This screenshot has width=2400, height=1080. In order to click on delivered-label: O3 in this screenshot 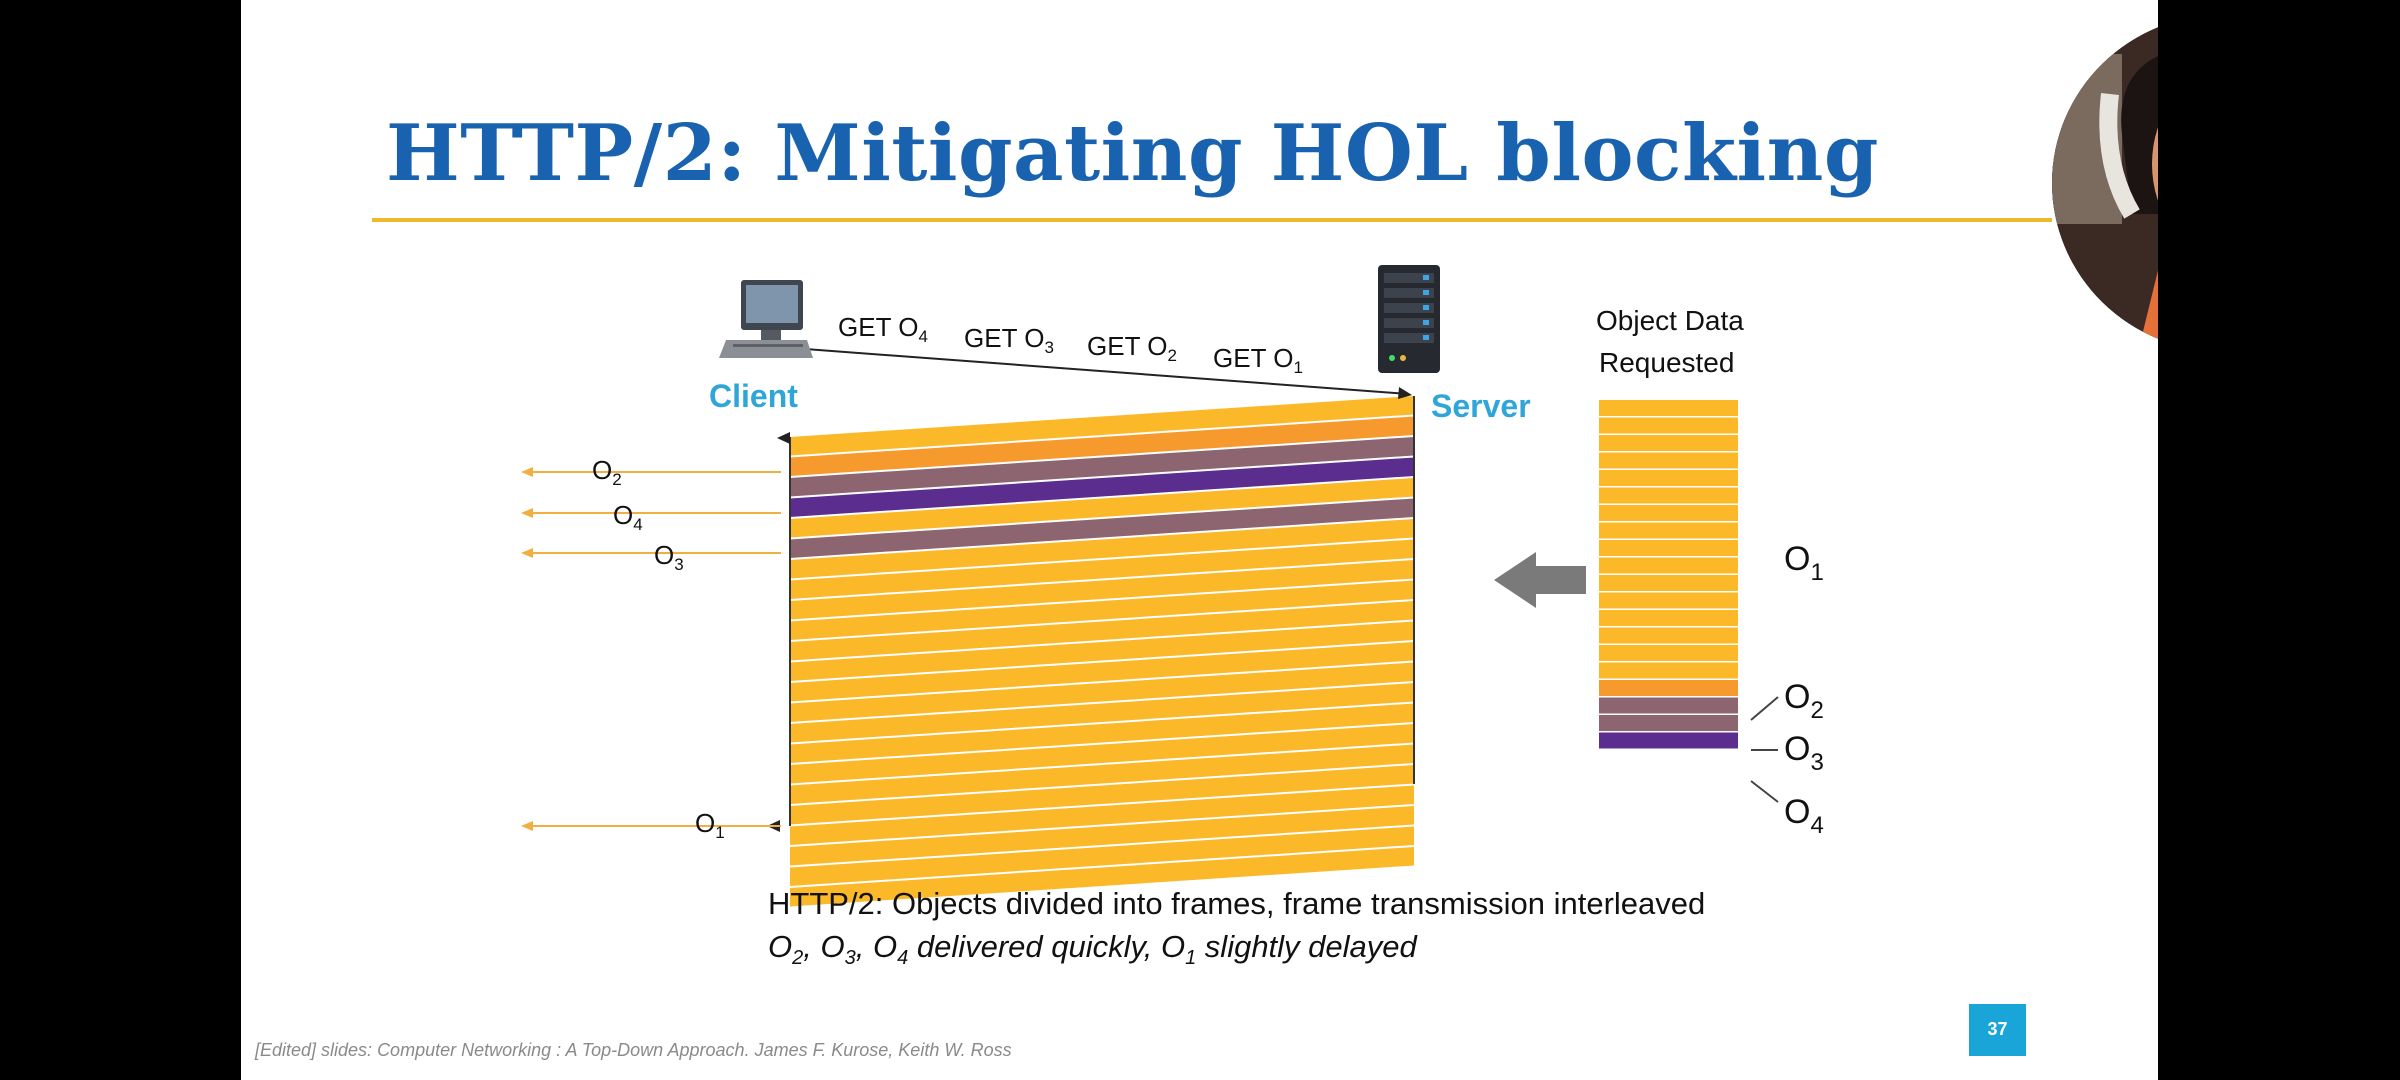, I will do `click(669, 557)`.